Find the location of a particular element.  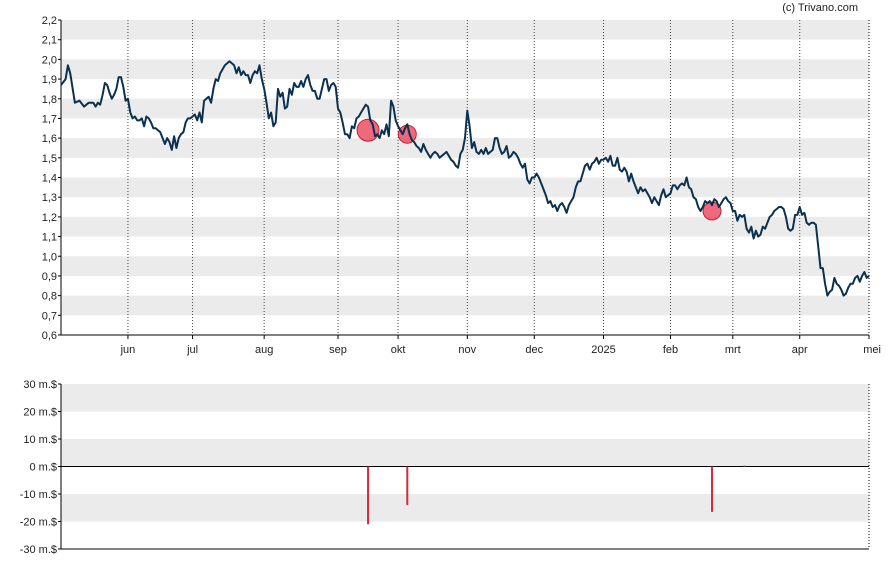

price-y-tick-label: 0,9 is located at coordinates (49, 277).